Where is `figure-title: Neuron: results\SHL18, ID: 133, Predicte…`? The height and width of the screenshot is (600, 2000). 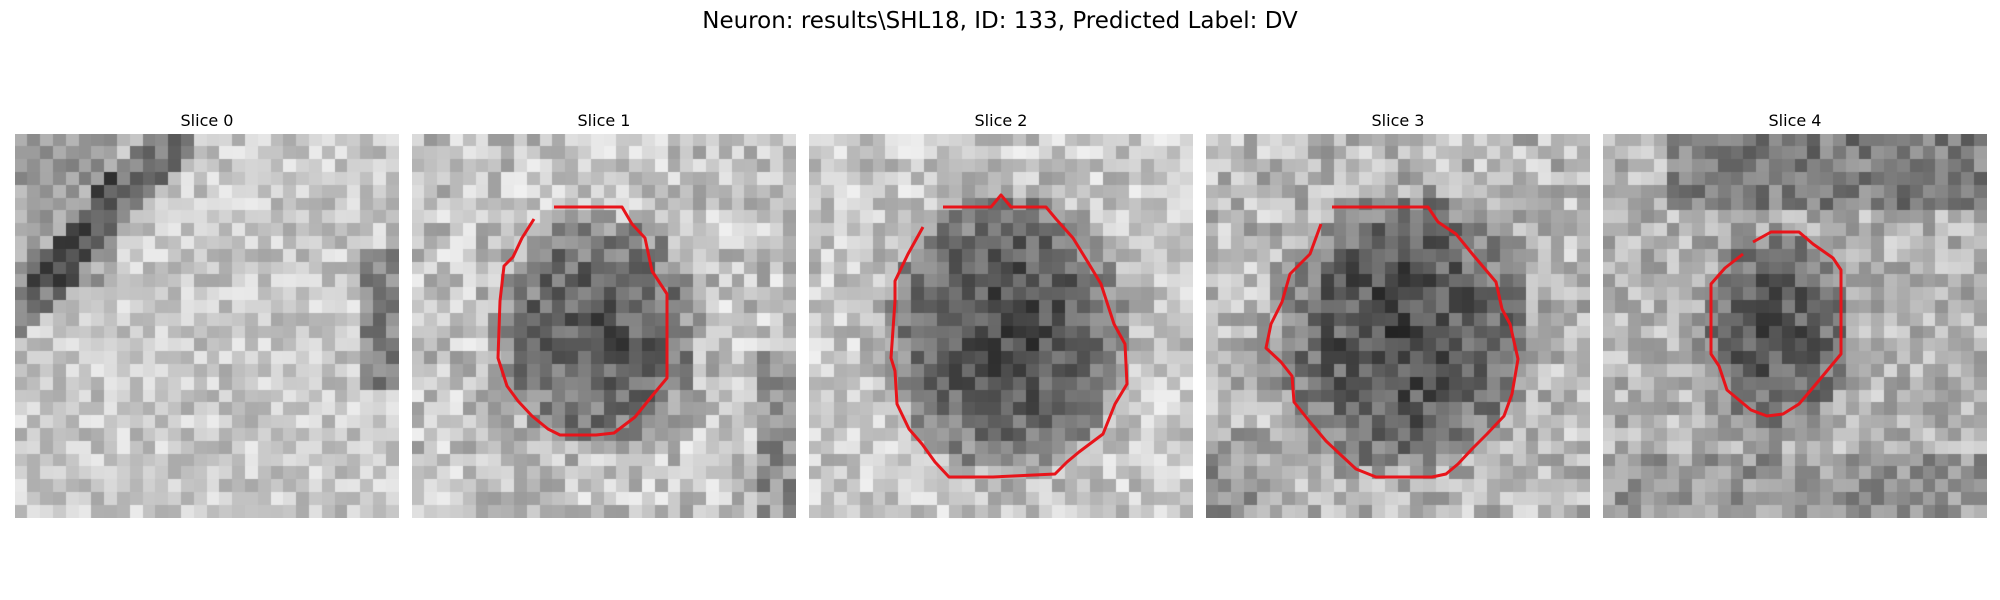 figure-title: Neuron: results\SHL18, ID: 133, Predicte… is located at coordinates (1000, 21).